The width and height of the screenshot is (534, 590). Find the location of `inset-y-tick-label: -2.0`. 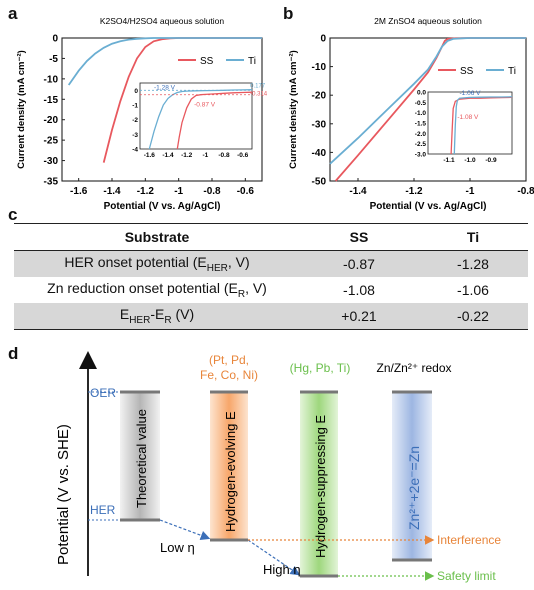

inset-y-tick-label: -2.0 is located at coordinates (421, 134).